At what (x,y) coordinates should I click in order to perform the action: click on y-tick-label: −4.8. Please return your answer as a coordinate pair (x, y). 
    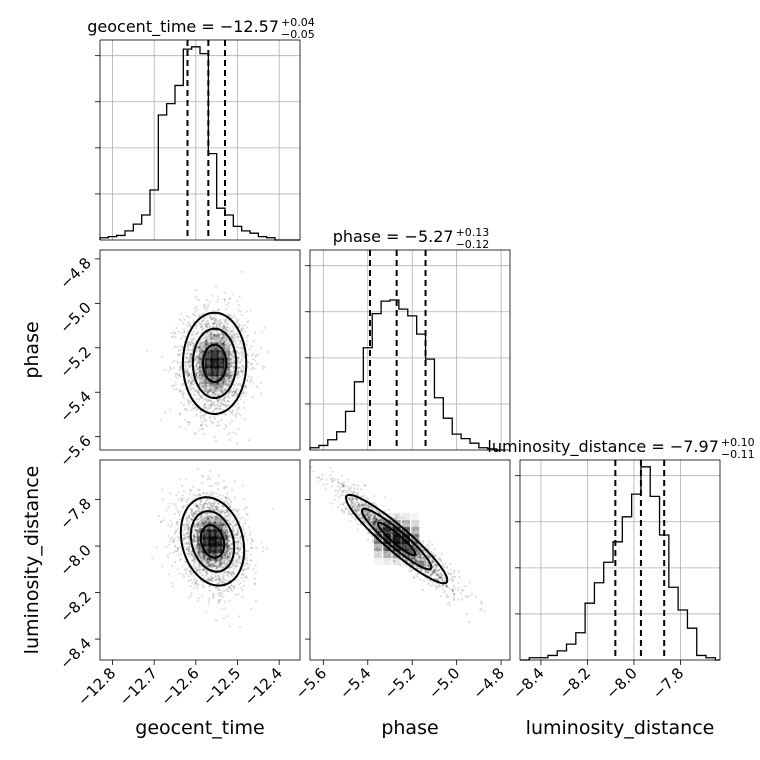
    Looking at the image, I should click on (75, 273).